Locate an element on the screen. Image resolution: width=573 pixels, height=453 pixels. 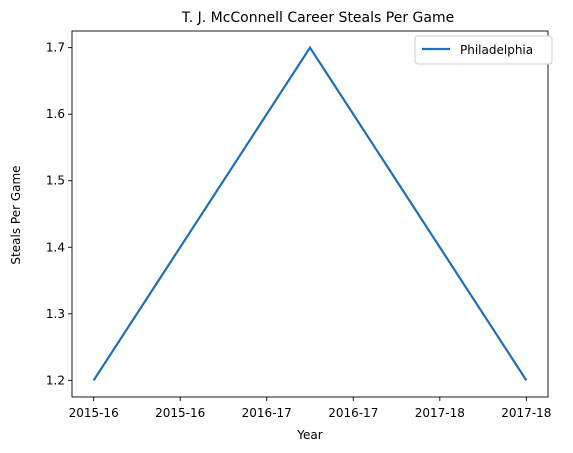
x-axis-label: Year is located at coordinates (309, 435).